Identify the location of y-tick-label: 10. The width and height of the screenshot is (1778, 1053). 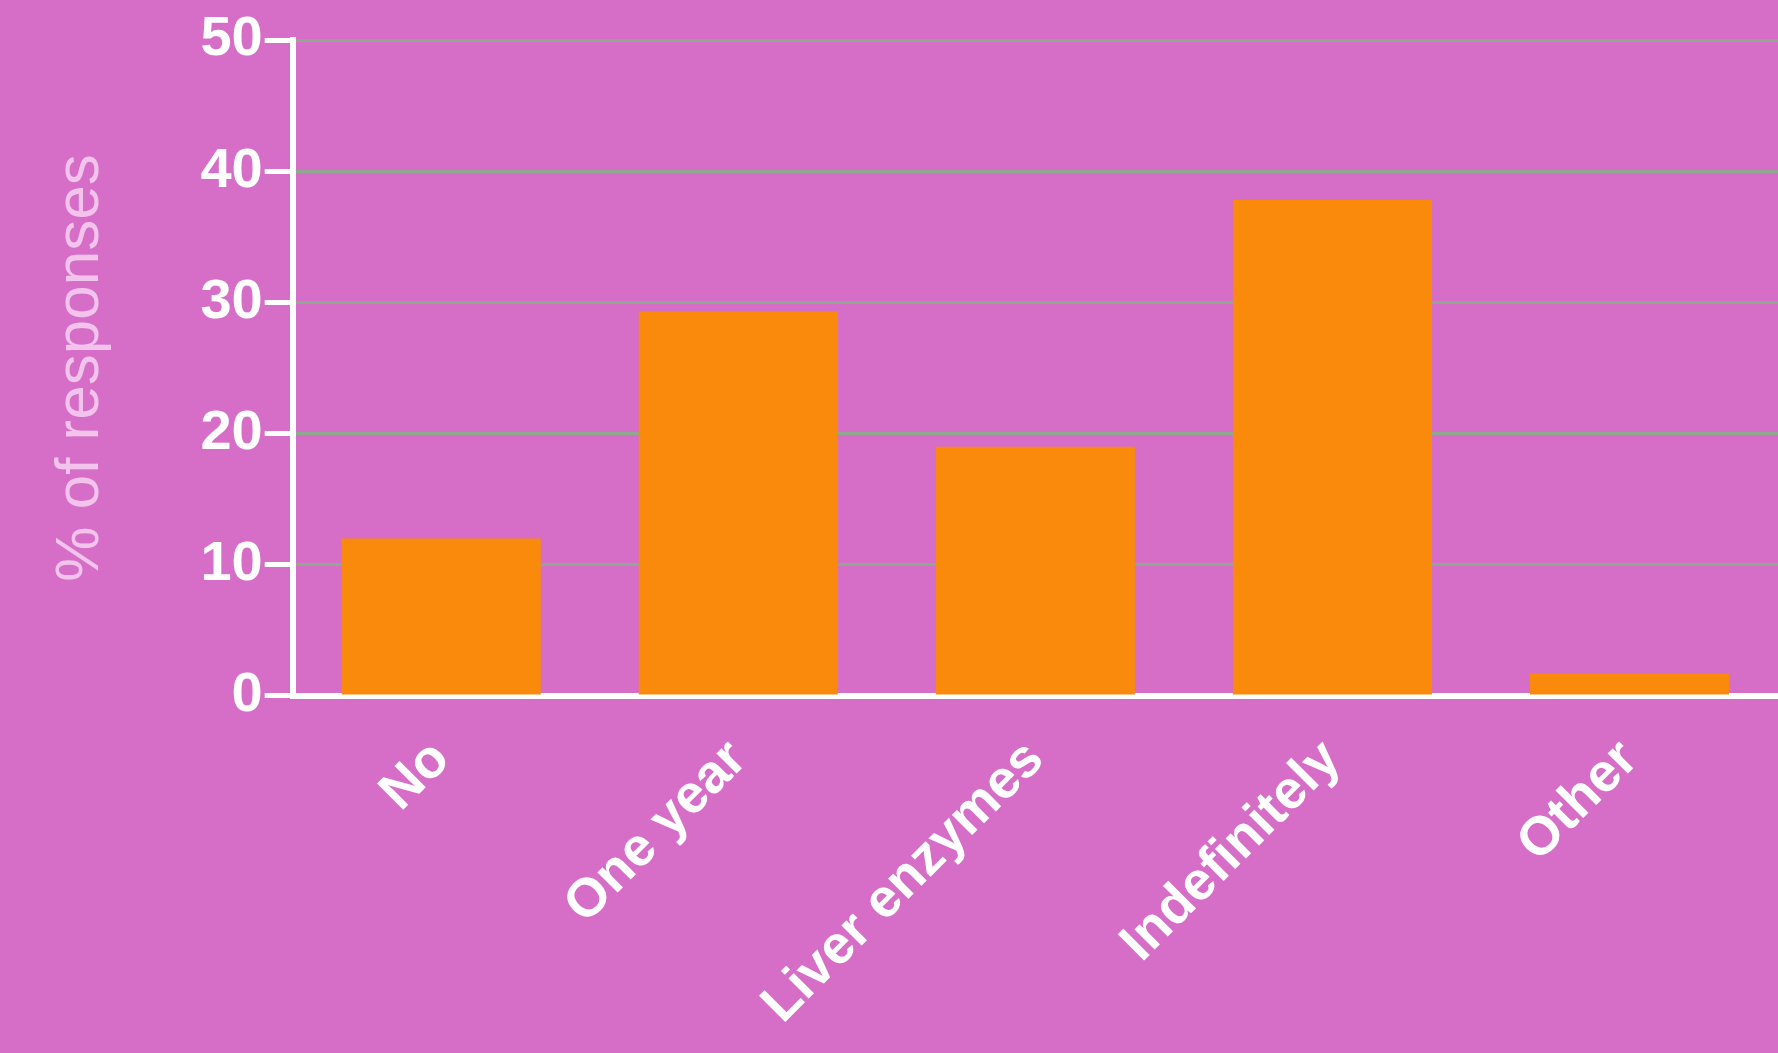
(231, 561).